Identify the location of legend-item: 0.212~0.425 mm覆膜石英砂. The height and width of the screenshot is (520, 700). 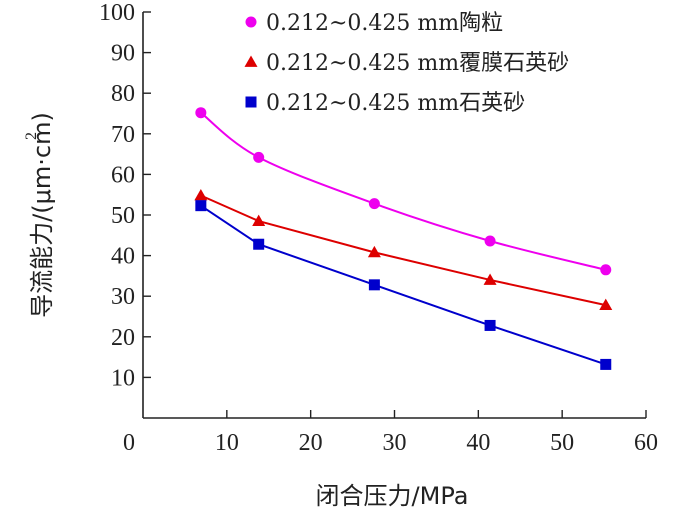
(406, 63).